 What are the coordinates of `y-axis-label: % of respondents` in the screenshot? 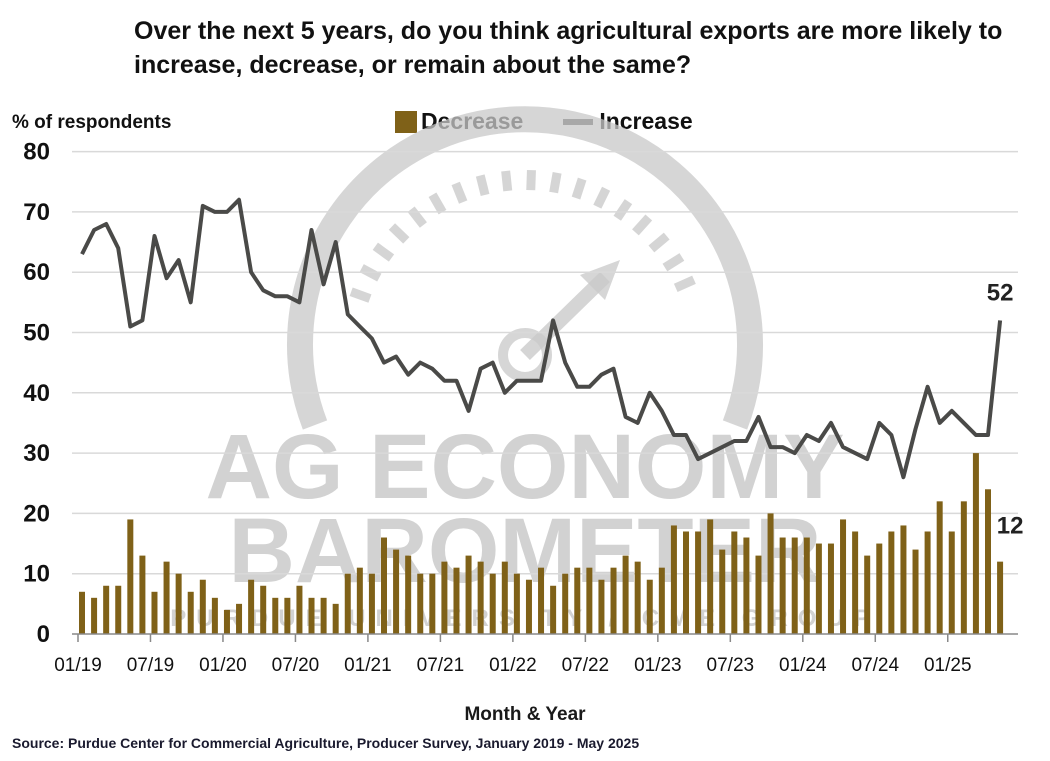 It's located at (92, 122).